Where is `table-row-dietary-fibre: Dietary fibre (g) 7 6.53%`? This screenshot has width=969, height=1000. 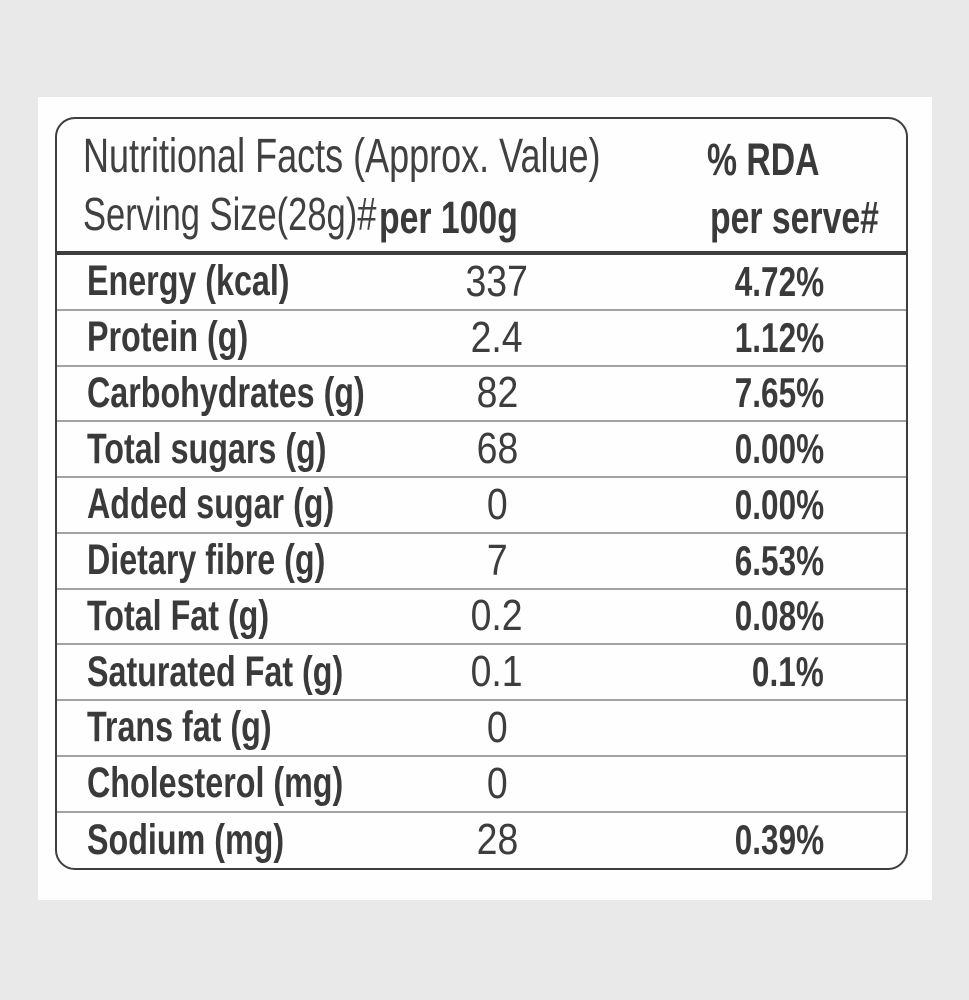
table-row-dietary-fibre: Dietary fibre (g) 7 6.53% is located at coordinates (481, 562).